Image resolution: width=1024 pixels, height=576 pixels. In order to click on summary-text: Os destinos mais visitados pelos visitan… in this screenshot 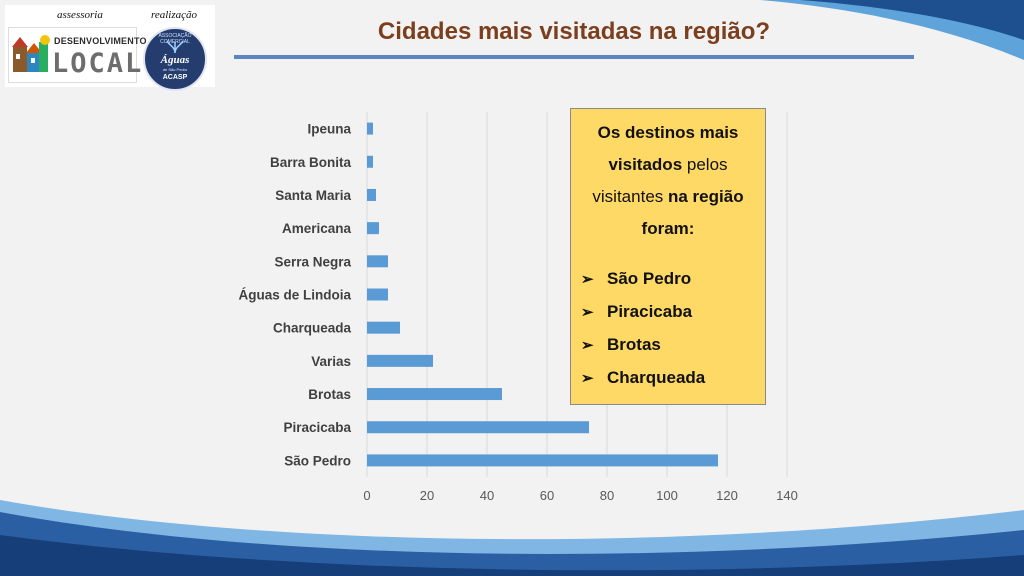, I will do `click(668, 181)`.